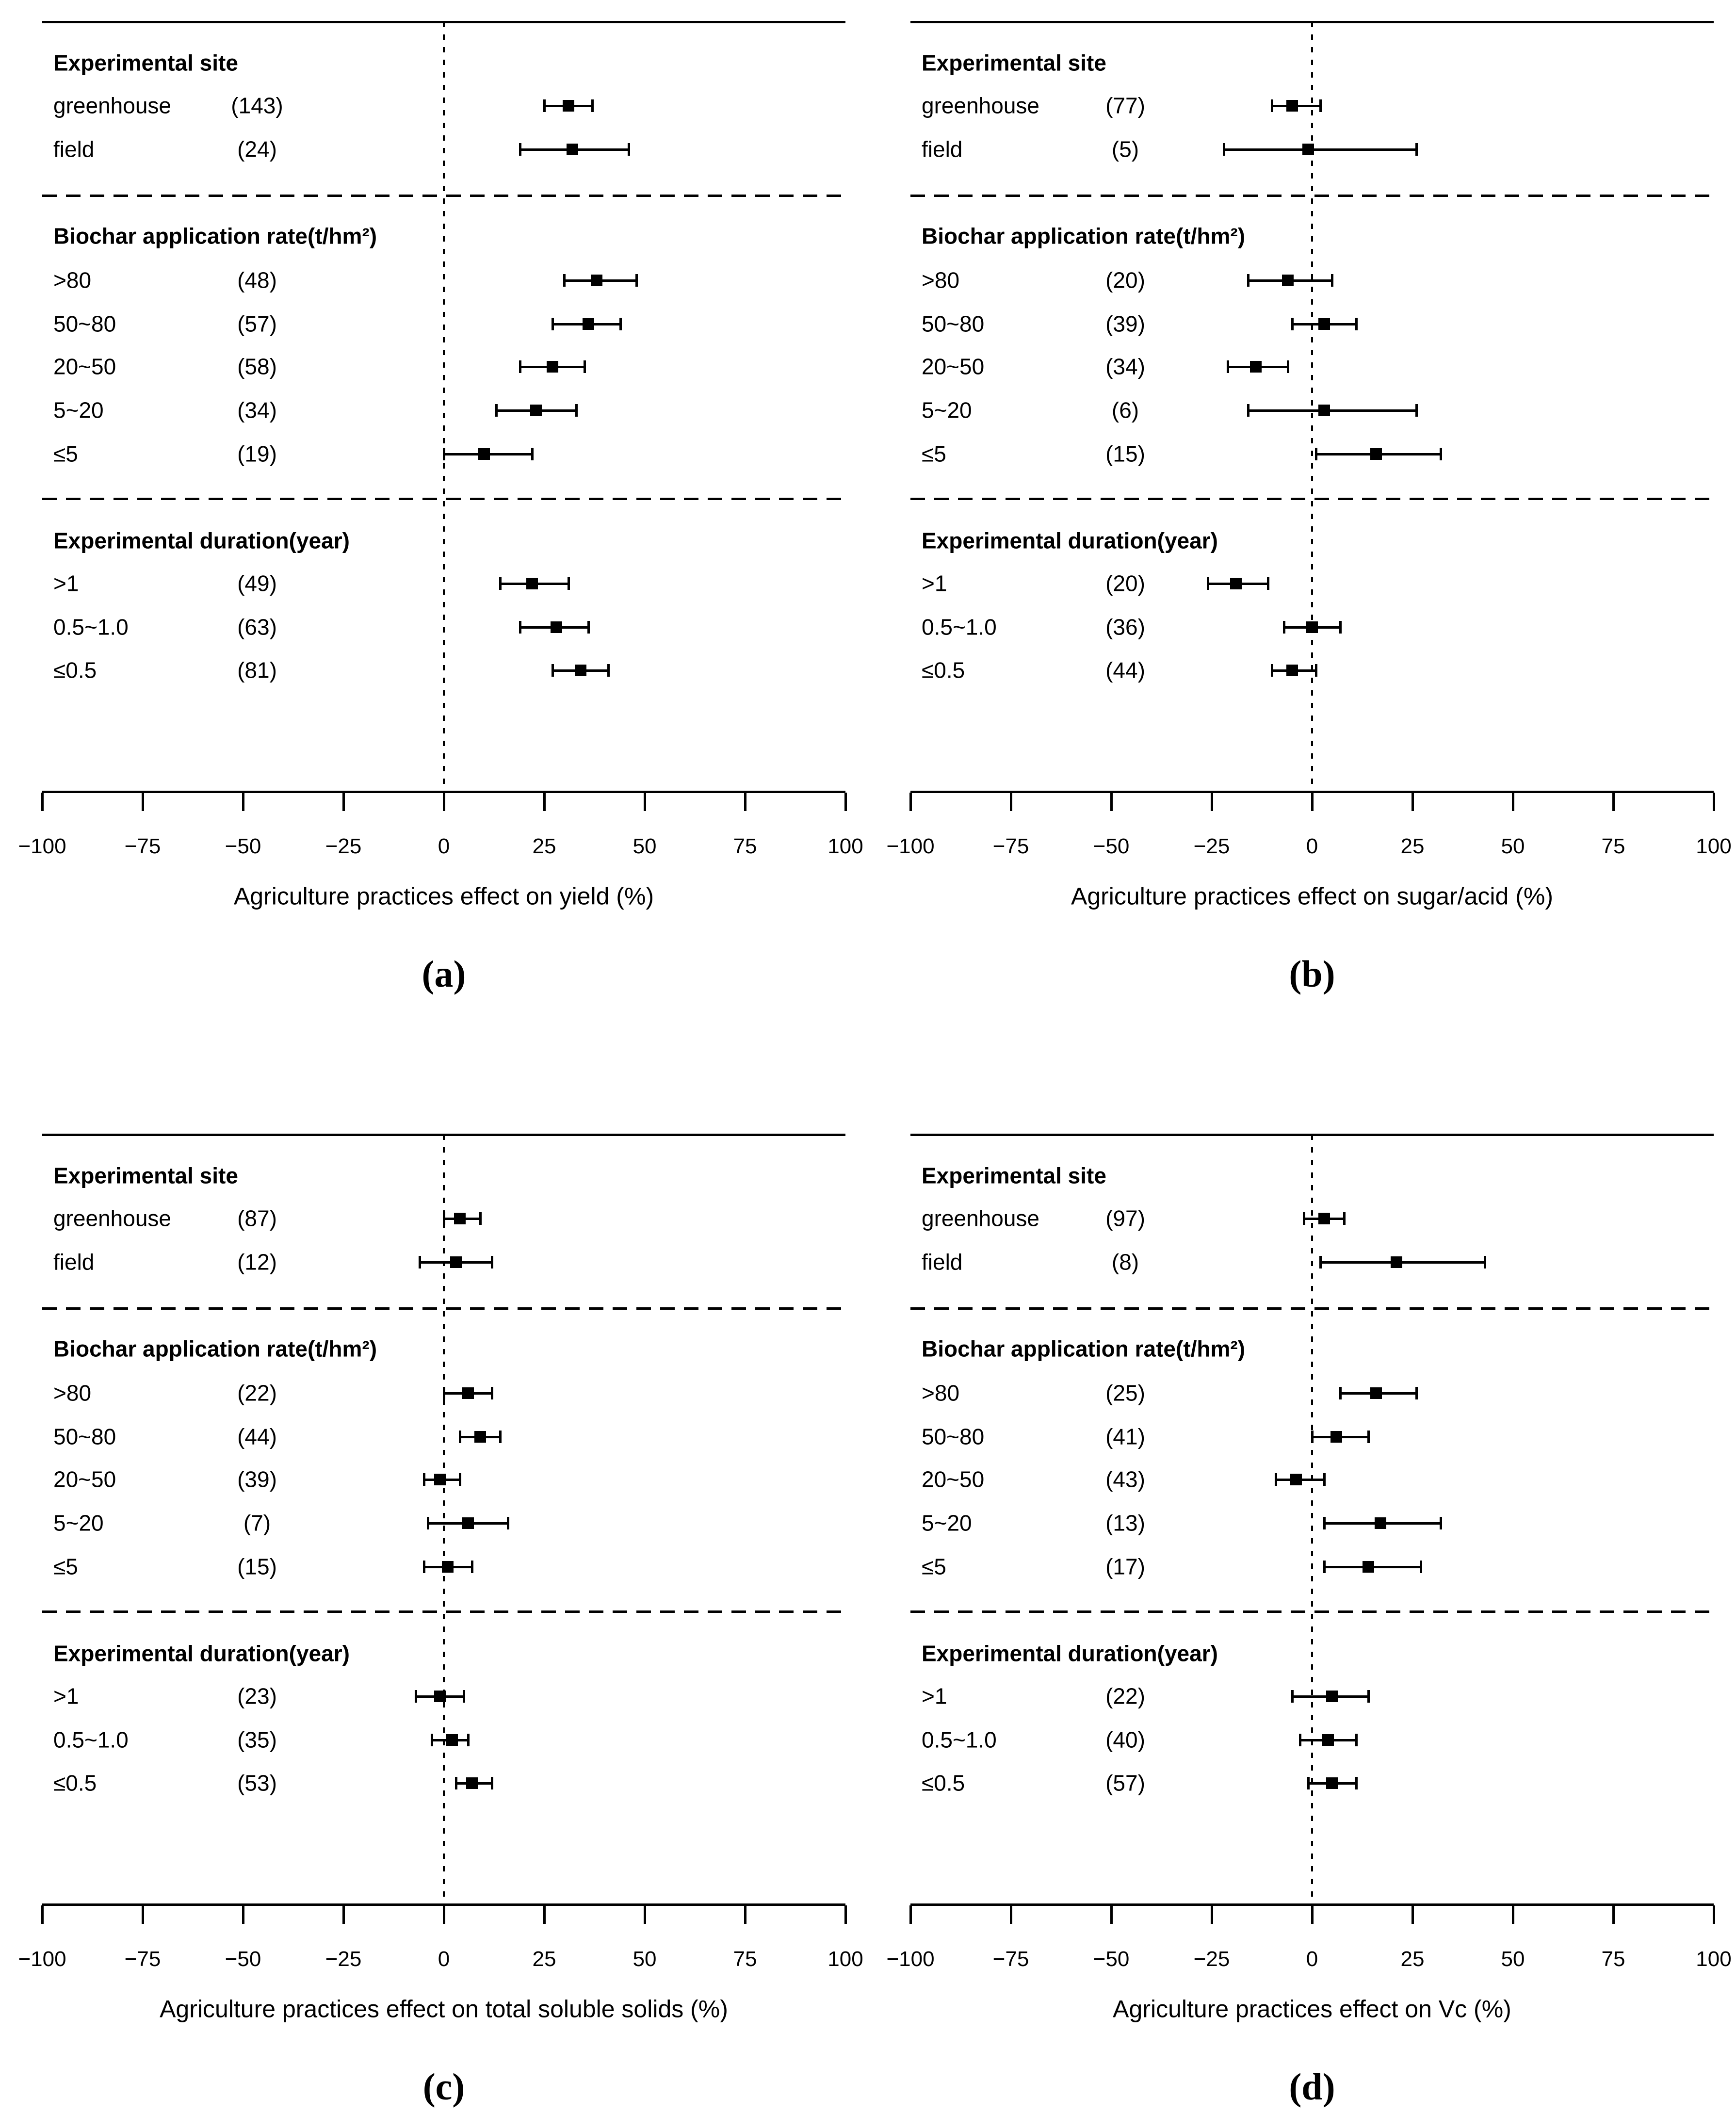 The height and width of the screenshot is (2114, 1736). I want to click on row-count: (19), so click(257, 454).